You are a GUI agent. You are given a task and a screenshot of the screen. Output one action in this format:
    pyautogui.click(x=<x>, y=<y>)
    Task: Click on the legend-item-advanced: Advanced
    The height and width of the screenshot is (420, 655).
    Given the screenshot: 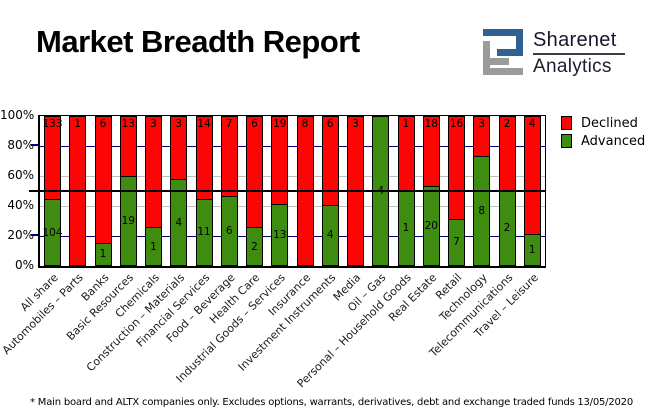 What is the action you would take?
    pyautogui.click(x=603, y=141)
    